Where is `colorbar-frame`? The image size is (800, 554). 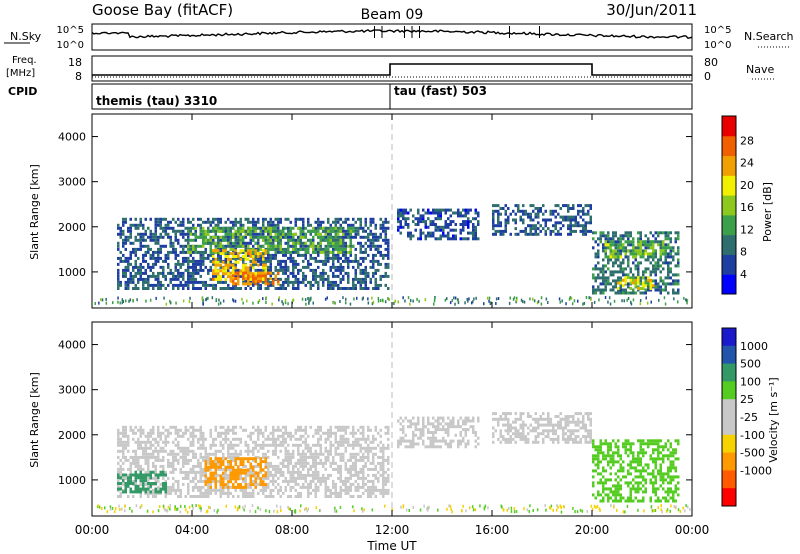 colorbar-frame is located at coordinates (729, 205).